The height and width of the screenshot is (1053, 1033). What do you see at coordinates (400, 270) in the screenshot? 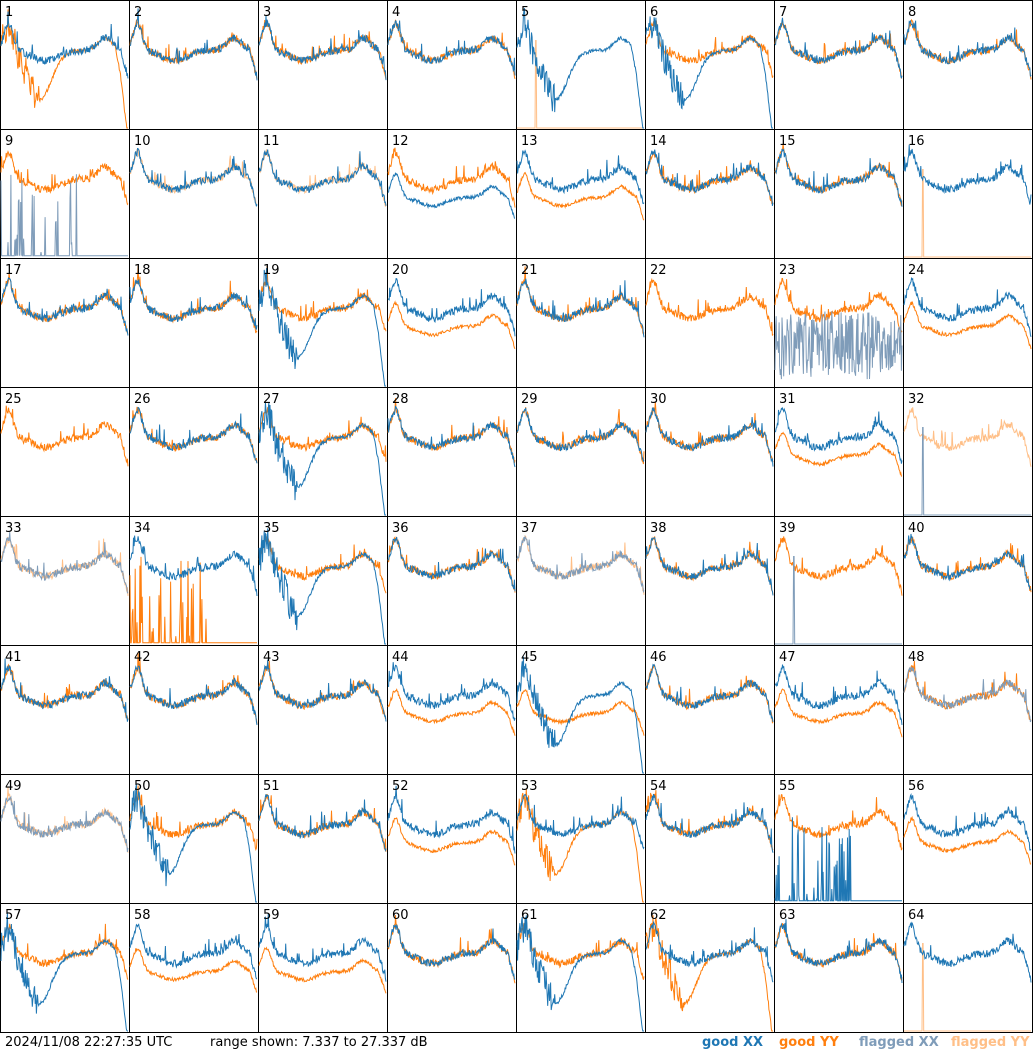
I see `panel-label: 20` at bounding box center [400, 270].